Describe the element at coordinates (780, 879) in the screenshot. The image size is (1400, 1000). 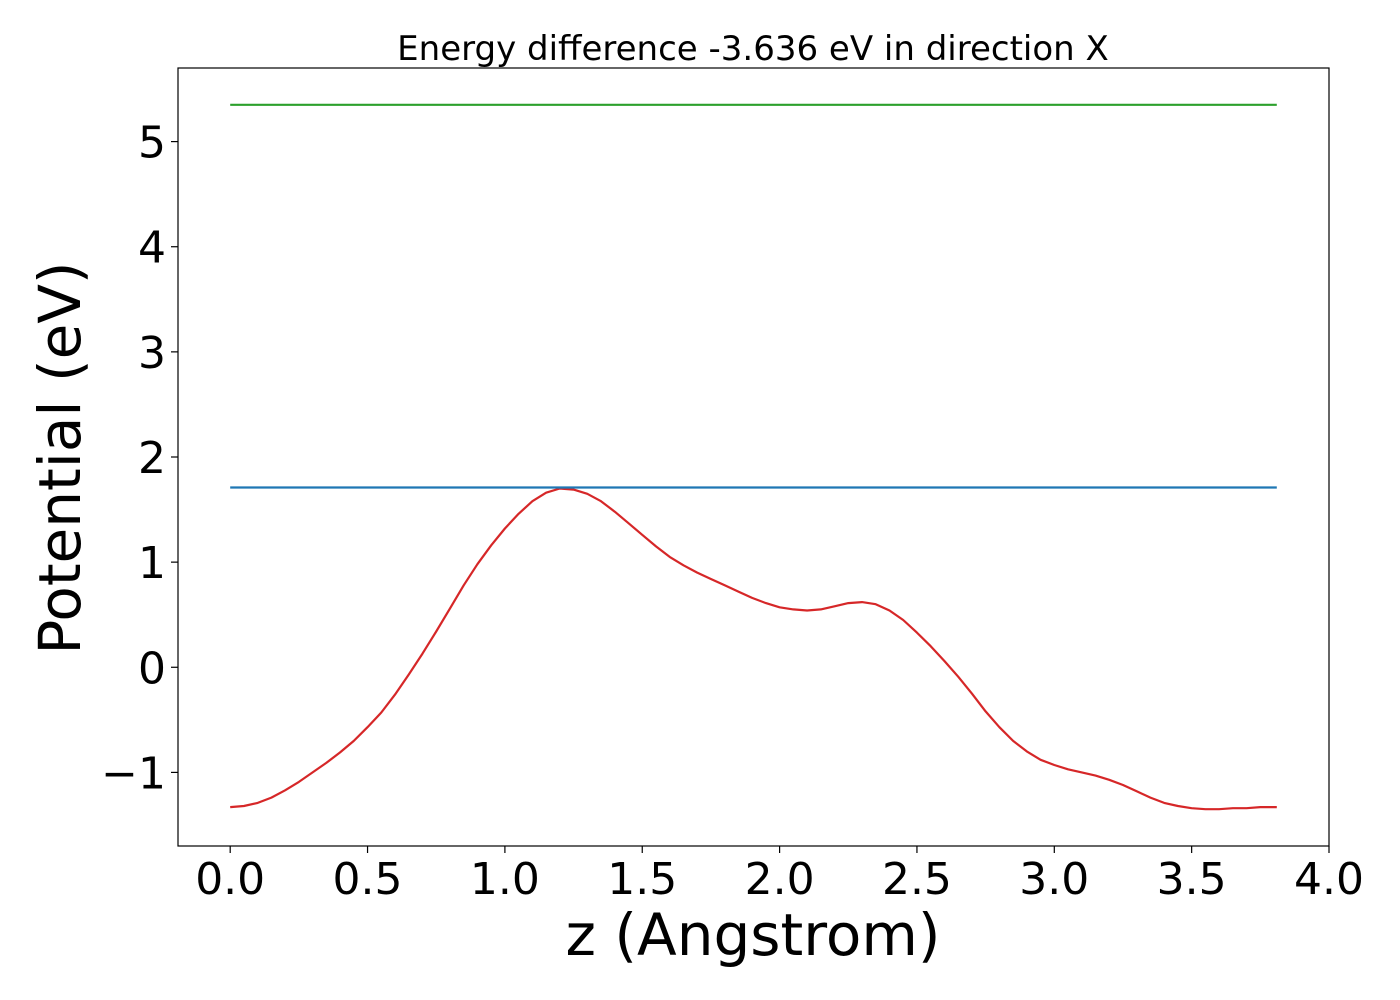
I see `x-tick-label: 2.0` at that location.